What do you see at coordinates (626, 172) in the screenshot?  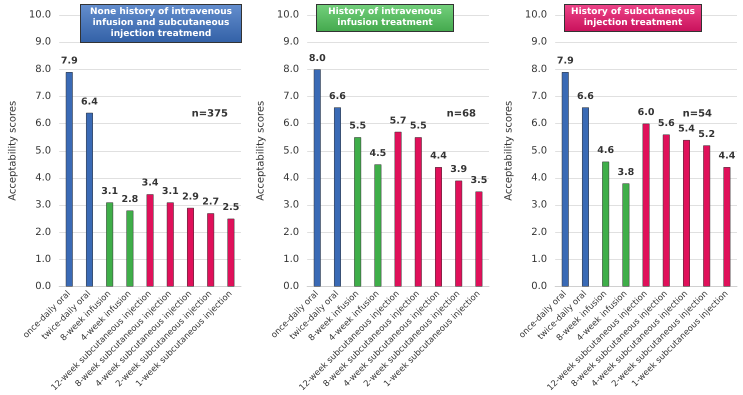 I see `data-label: 3.8` at bounding box center [626, 172].